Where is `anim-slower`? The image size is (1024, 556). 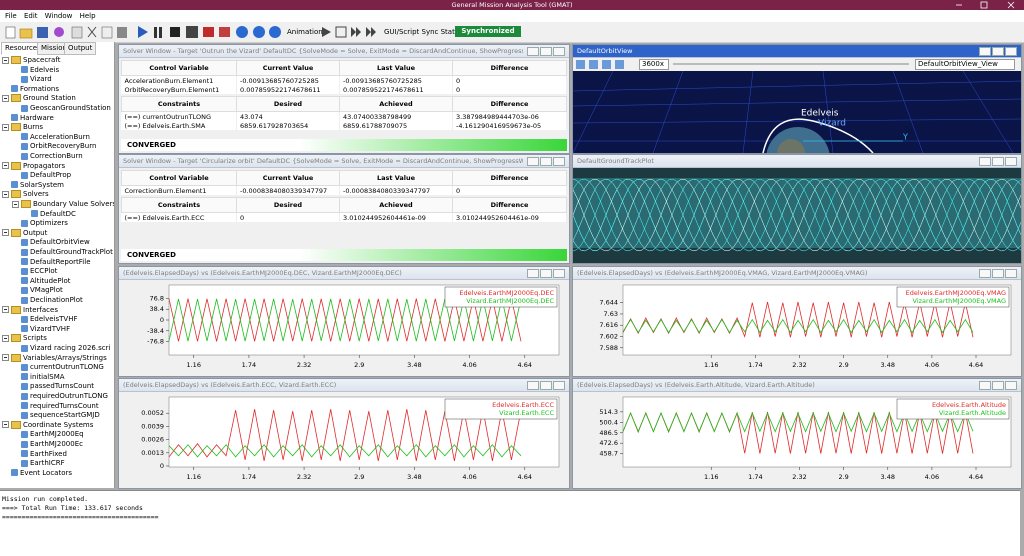 anim-slower is located at coordinates (371, 32).